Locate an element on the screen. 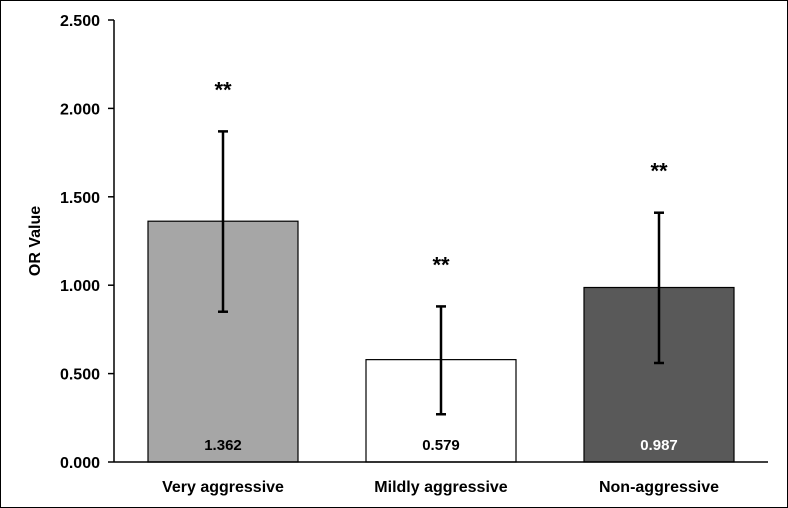  x-category-label: Non-aggressive is located at coordinates (659, 487).